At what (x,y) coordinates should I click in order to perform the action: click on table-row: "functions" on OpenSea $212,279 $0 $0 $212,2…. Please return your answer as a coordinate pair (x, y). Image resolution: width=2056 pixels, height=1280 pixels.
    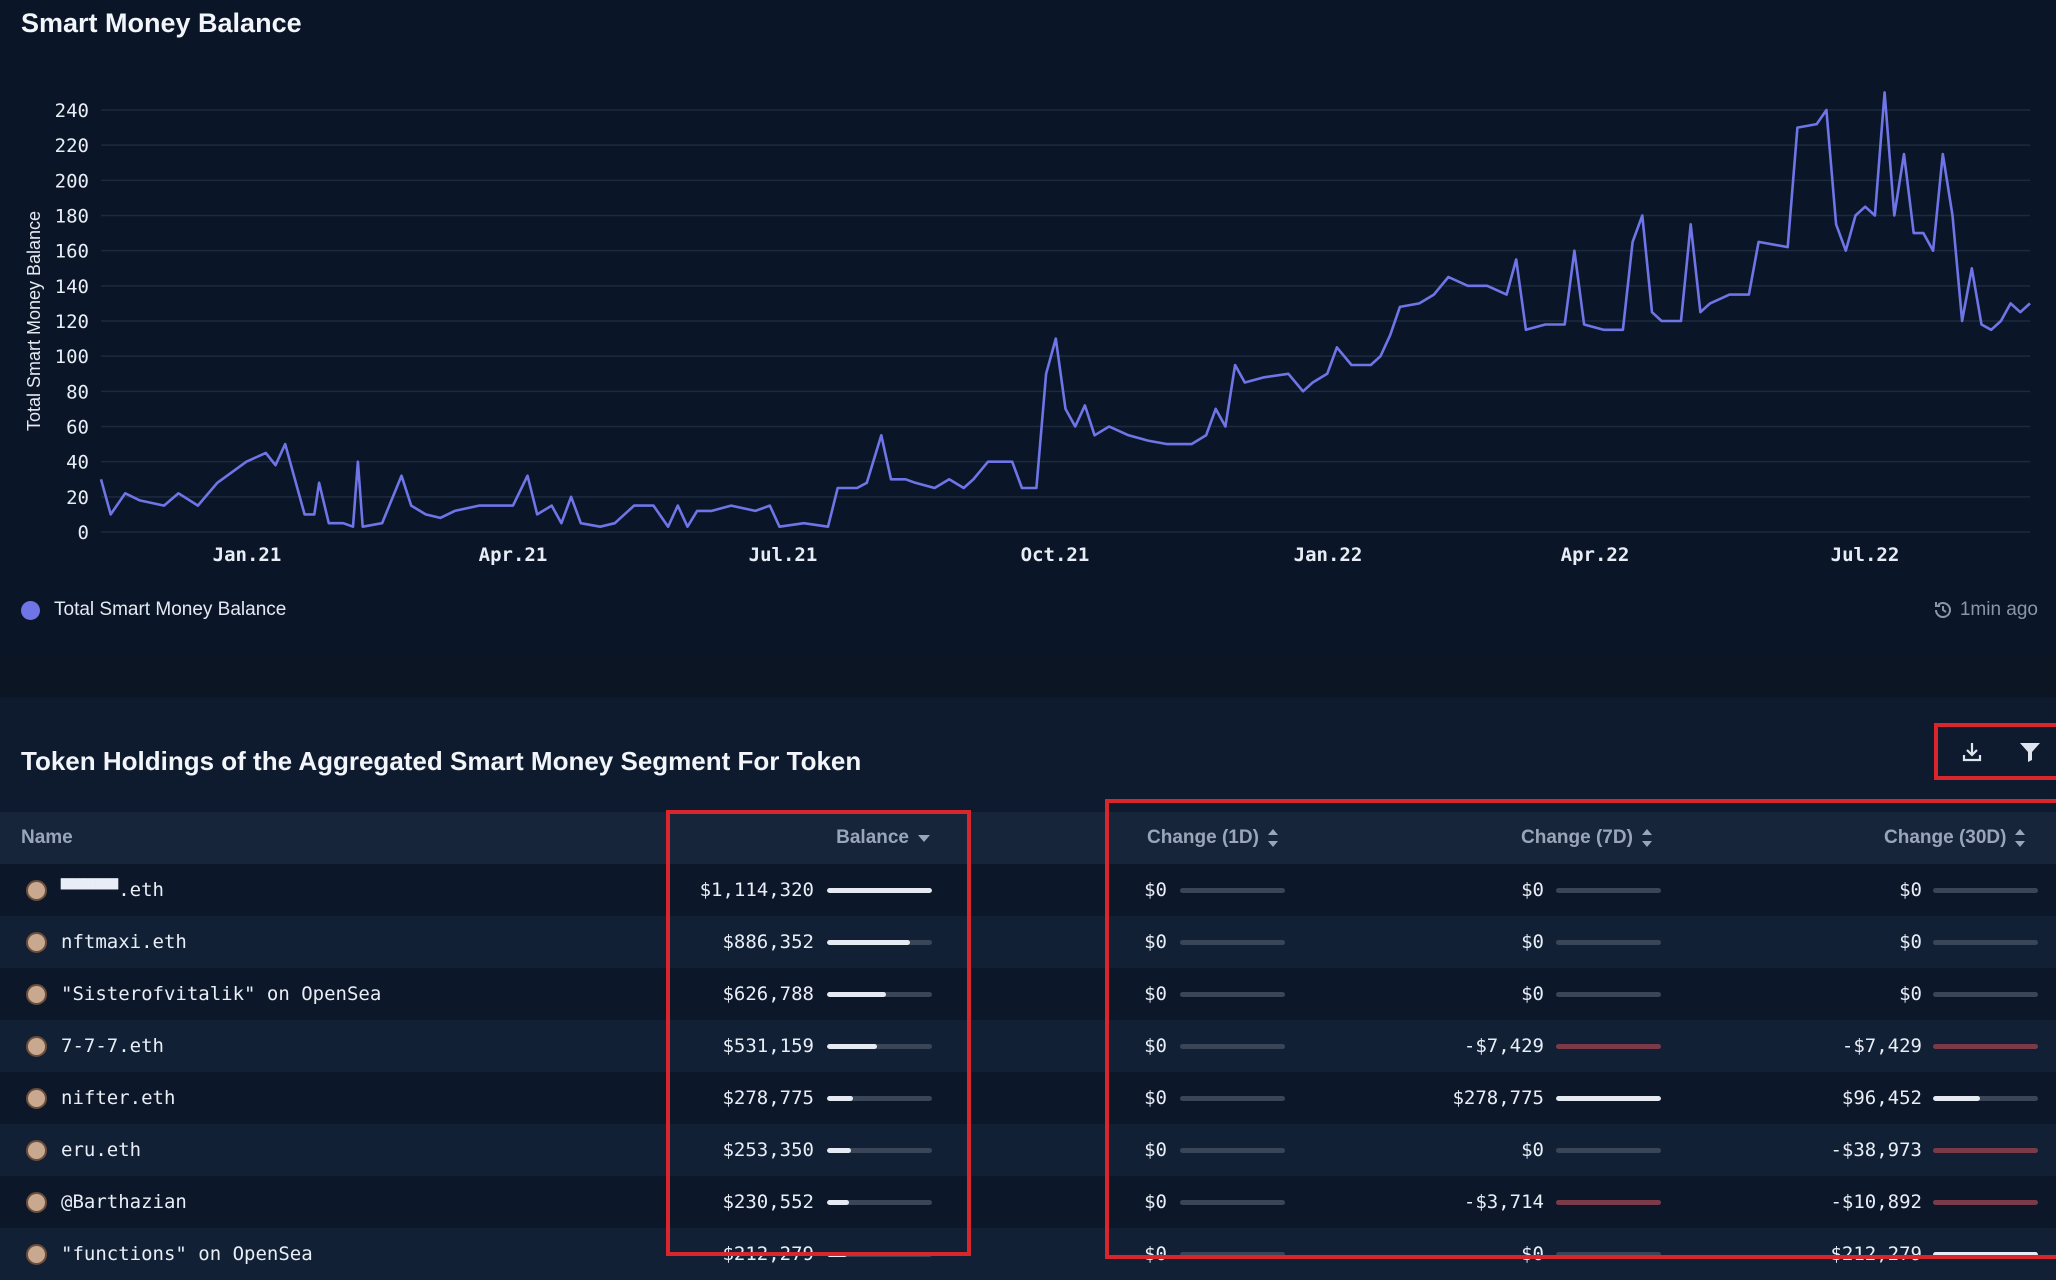
    Looking at the image, I should click on (1028, 1254).